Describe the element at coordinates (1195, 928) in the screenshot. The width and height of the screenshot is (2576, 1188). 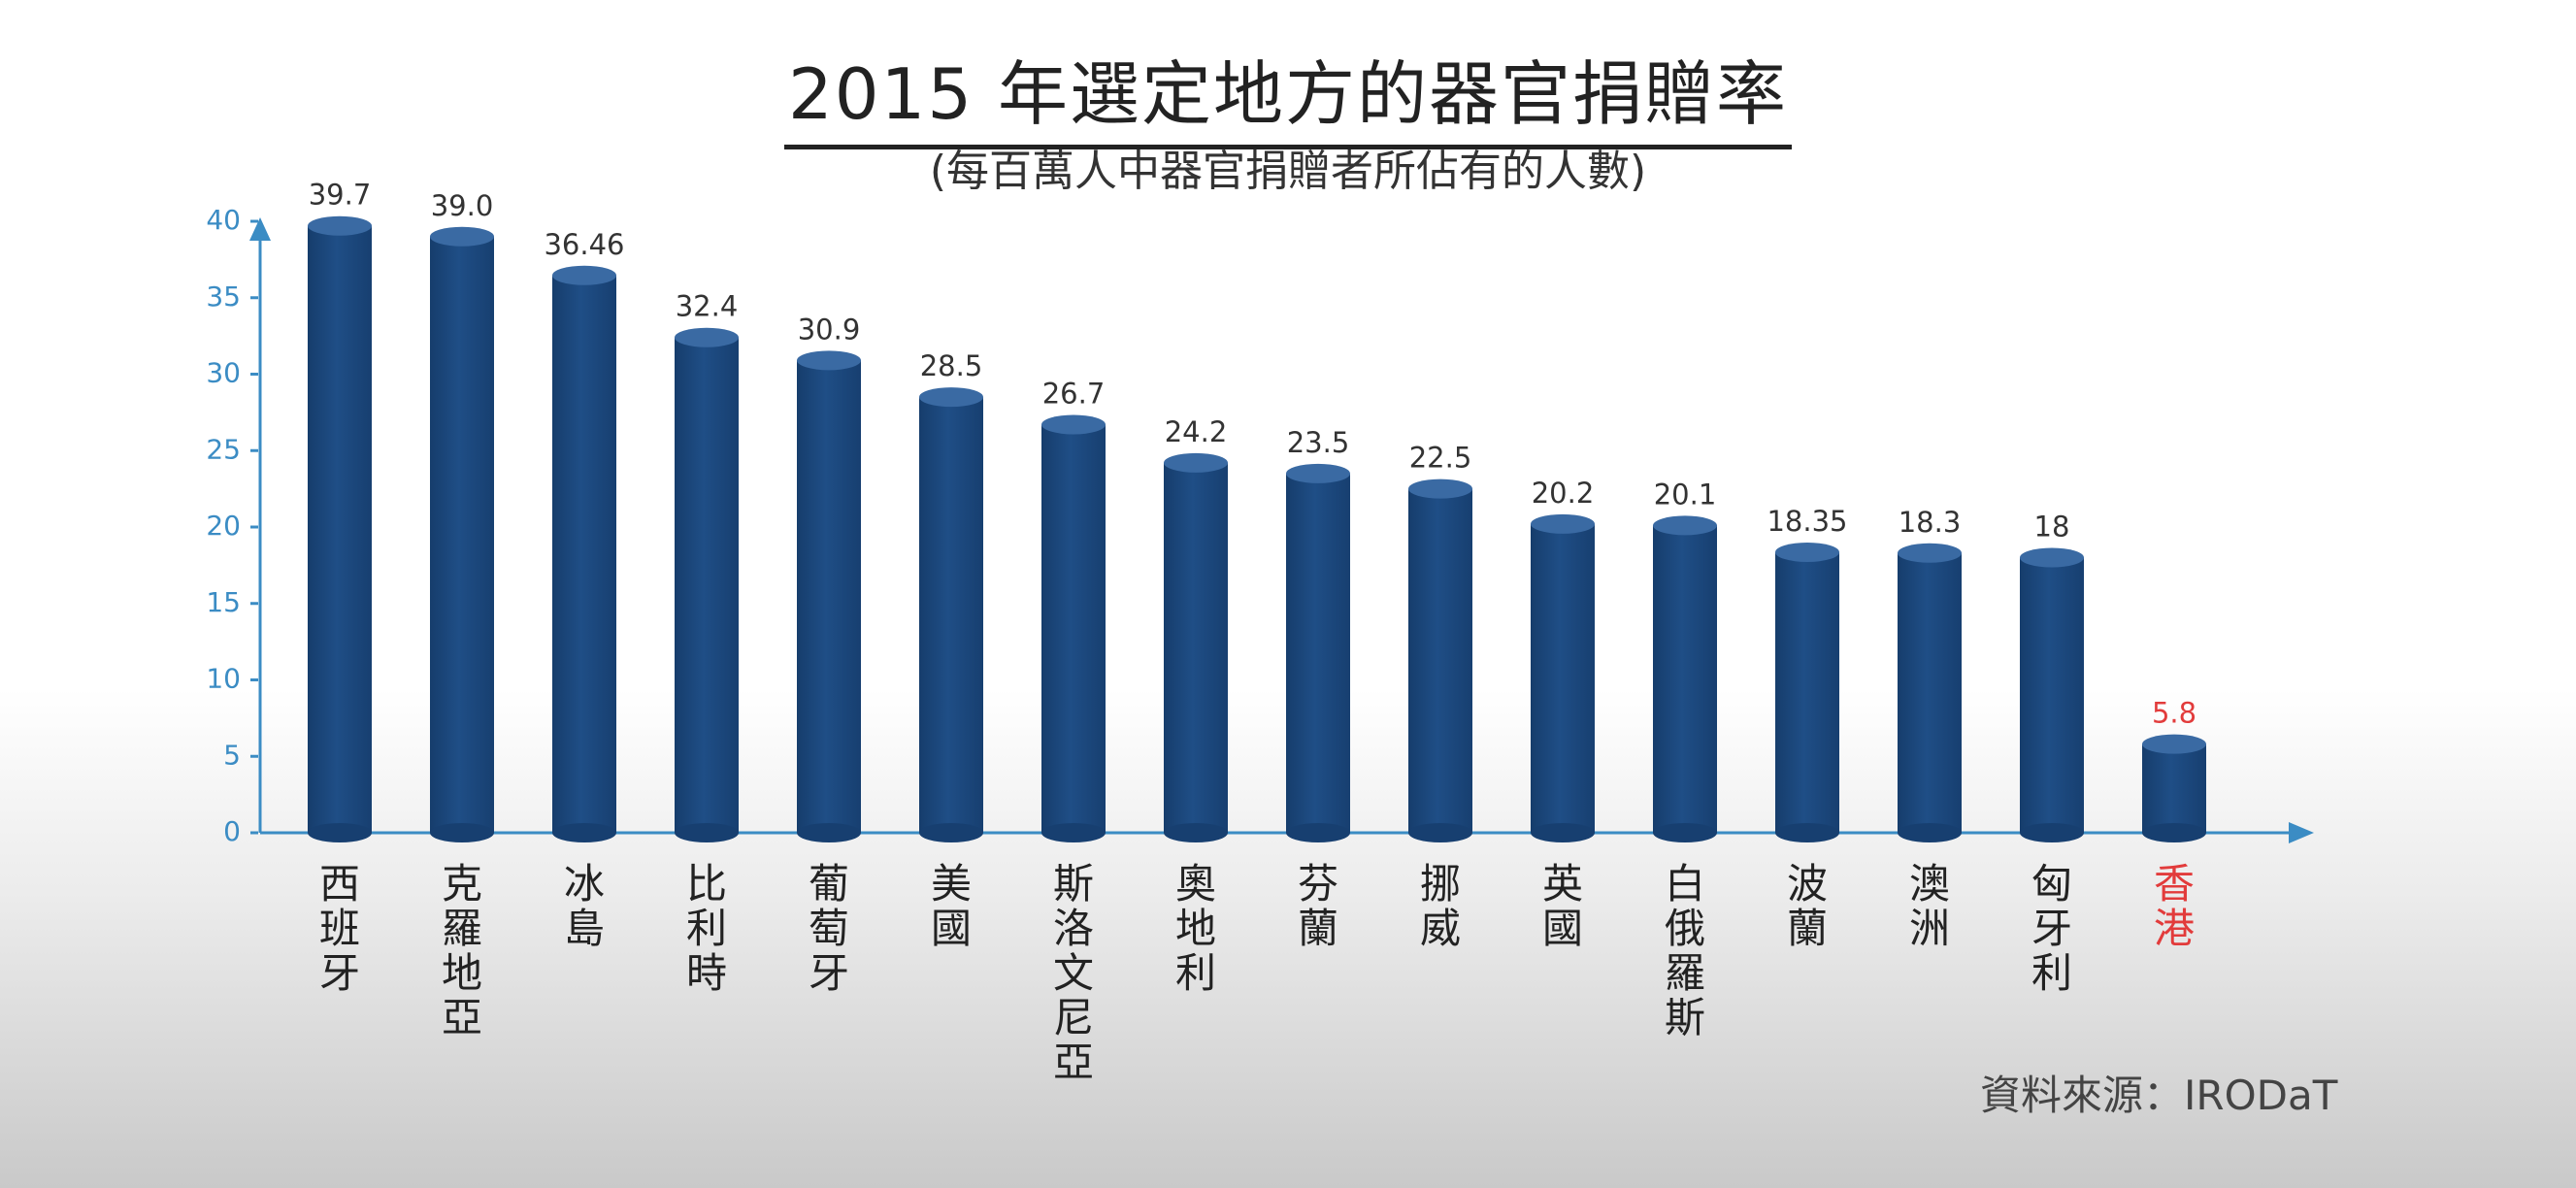
I see `category-label: 奧地利` at that location.